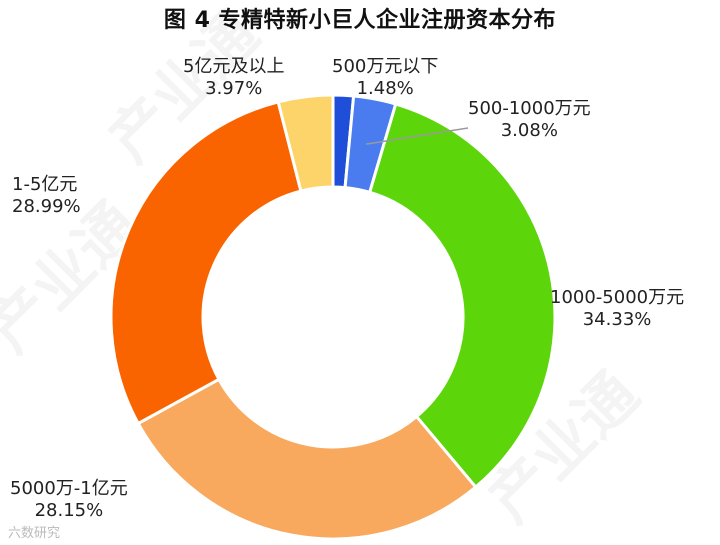 The image size is (720, 545). Describe the element at coordinates (69, 488) in the screenshot. I see `slice-category-label: 5000万-1亿元` at that location.